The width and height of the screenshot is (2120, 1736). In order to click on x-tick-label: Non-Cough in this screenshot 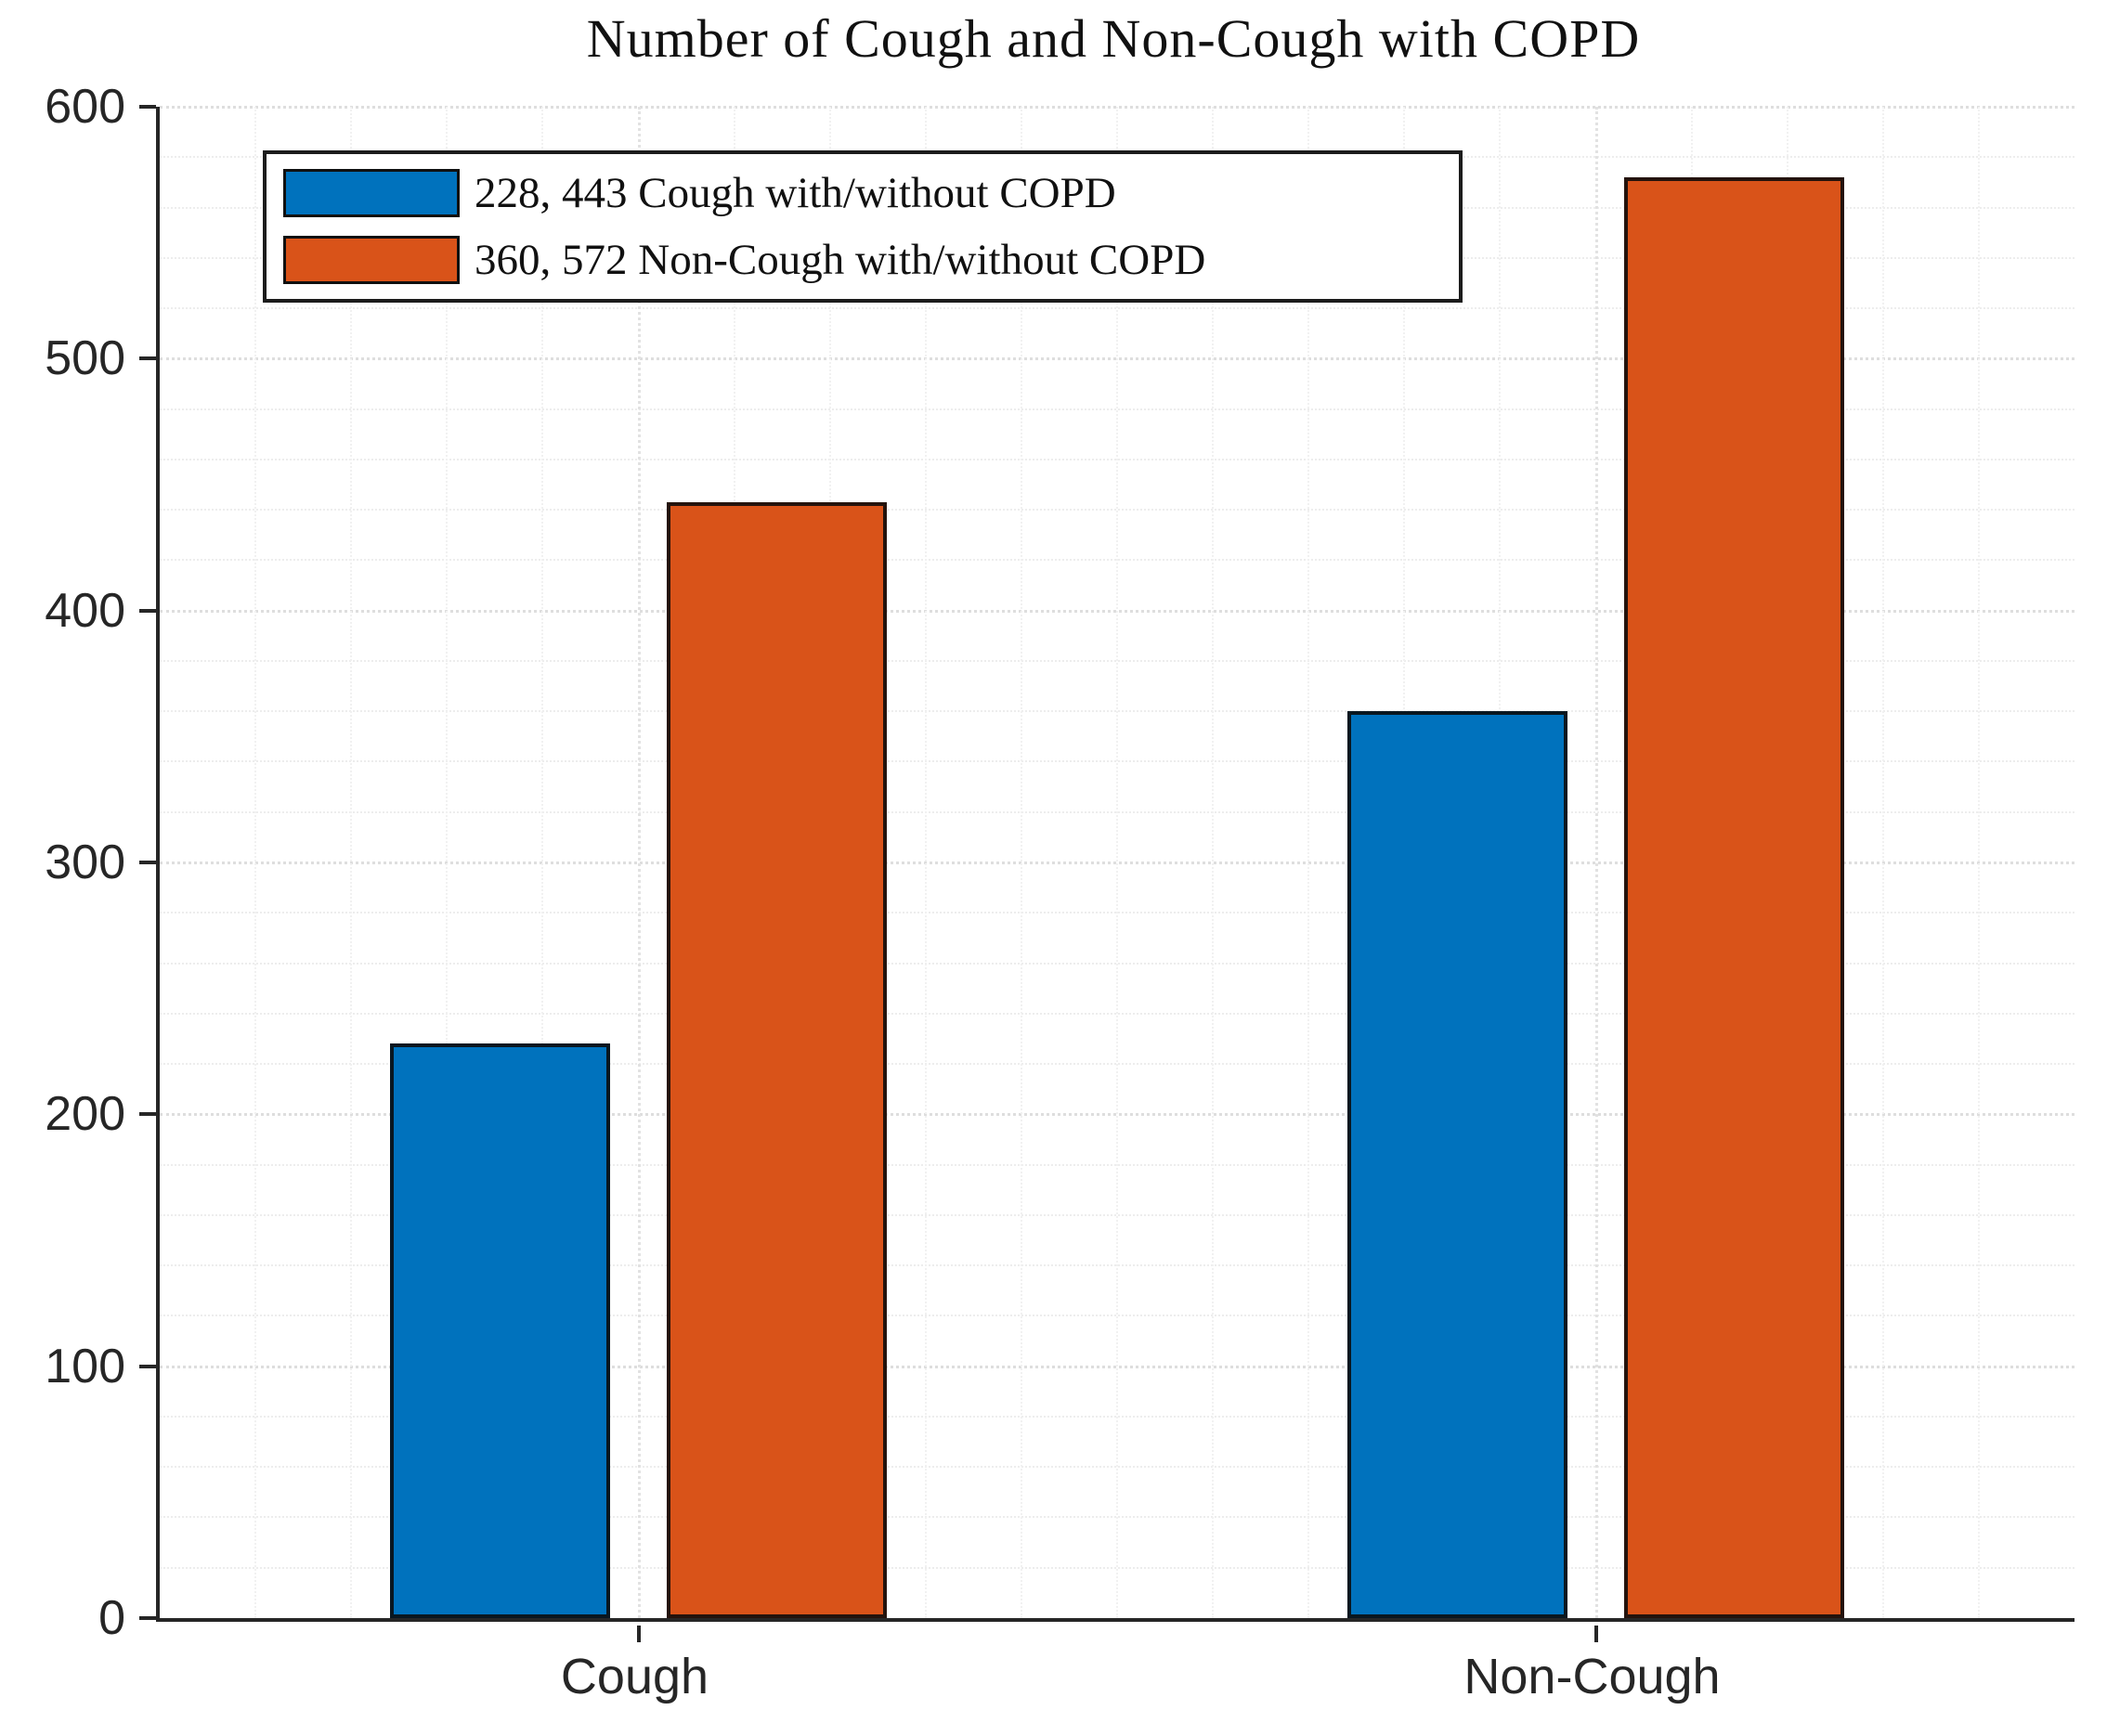, I will do `click(1592, 1676)`.